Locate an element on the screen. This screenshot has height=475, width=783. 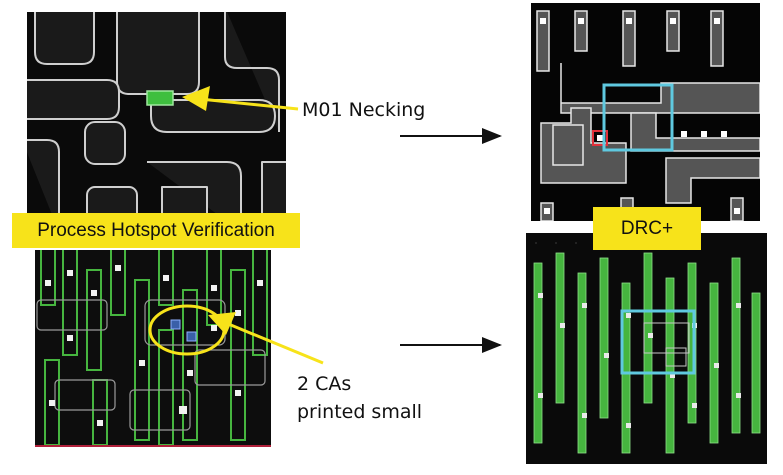
m01-layout-graphic is located at coordinates (156, 119).